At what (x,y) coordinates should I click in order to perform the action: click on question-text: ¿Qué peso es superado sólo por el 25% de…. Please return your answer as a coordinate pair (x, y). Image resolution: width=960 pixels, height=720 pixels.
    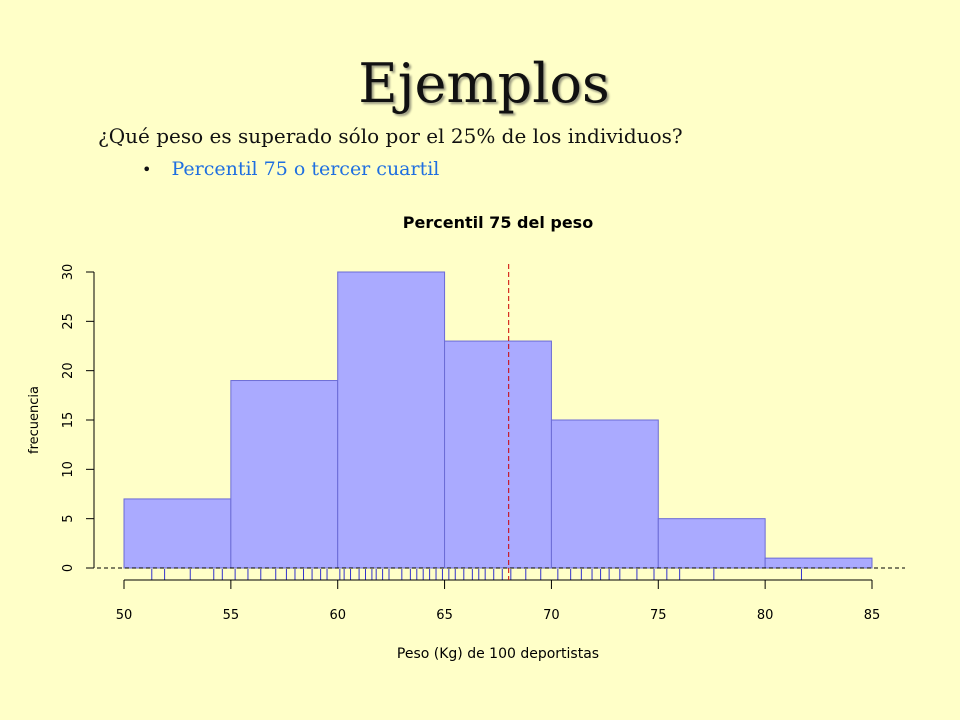
    Looking at the image, I should click on (390, 136).